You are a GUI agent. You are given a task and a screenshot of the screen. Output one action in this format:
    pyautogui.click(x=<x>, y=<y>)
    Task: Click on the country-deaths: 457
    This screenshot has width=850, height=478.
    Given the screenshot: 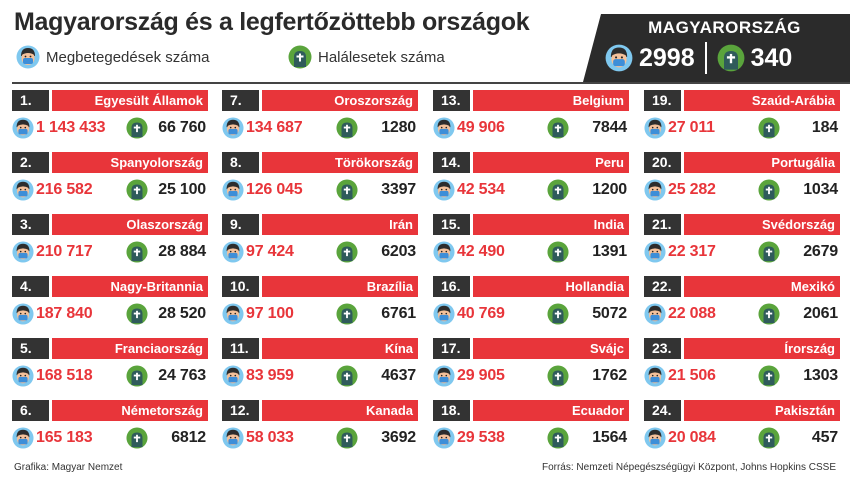 What is the action you would take?
    pyautogui.click(x=824, y=437)
    